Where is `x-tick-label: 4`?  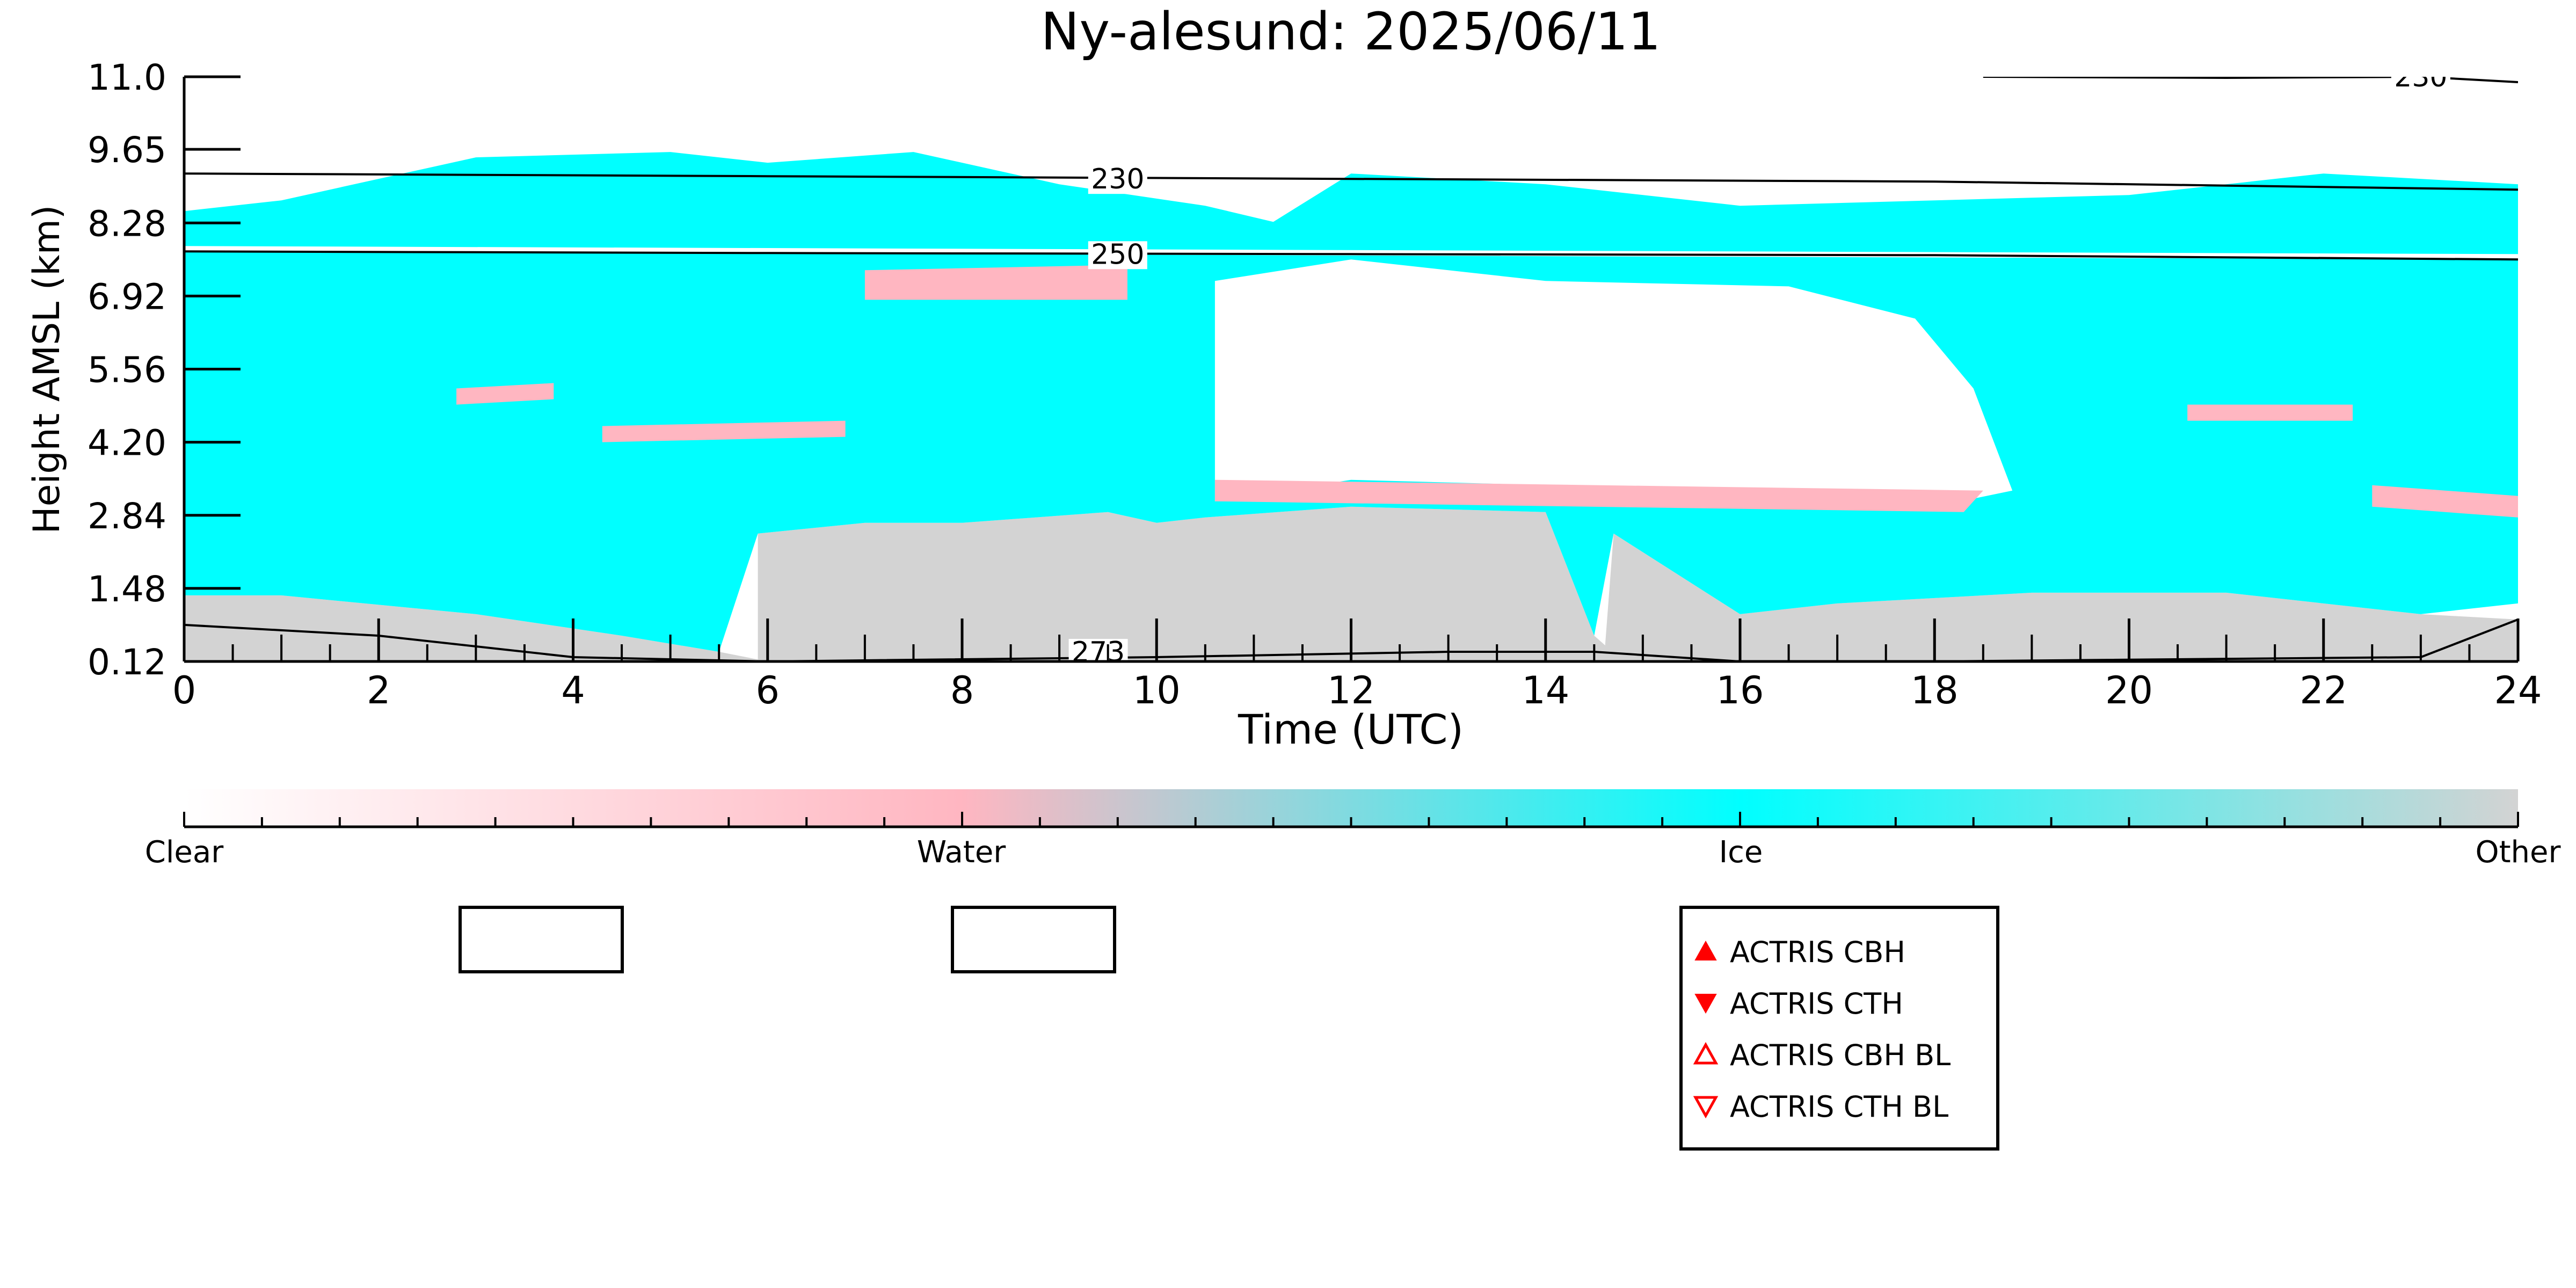
x-tick-label: 4 is located at coordinates (573, 690).